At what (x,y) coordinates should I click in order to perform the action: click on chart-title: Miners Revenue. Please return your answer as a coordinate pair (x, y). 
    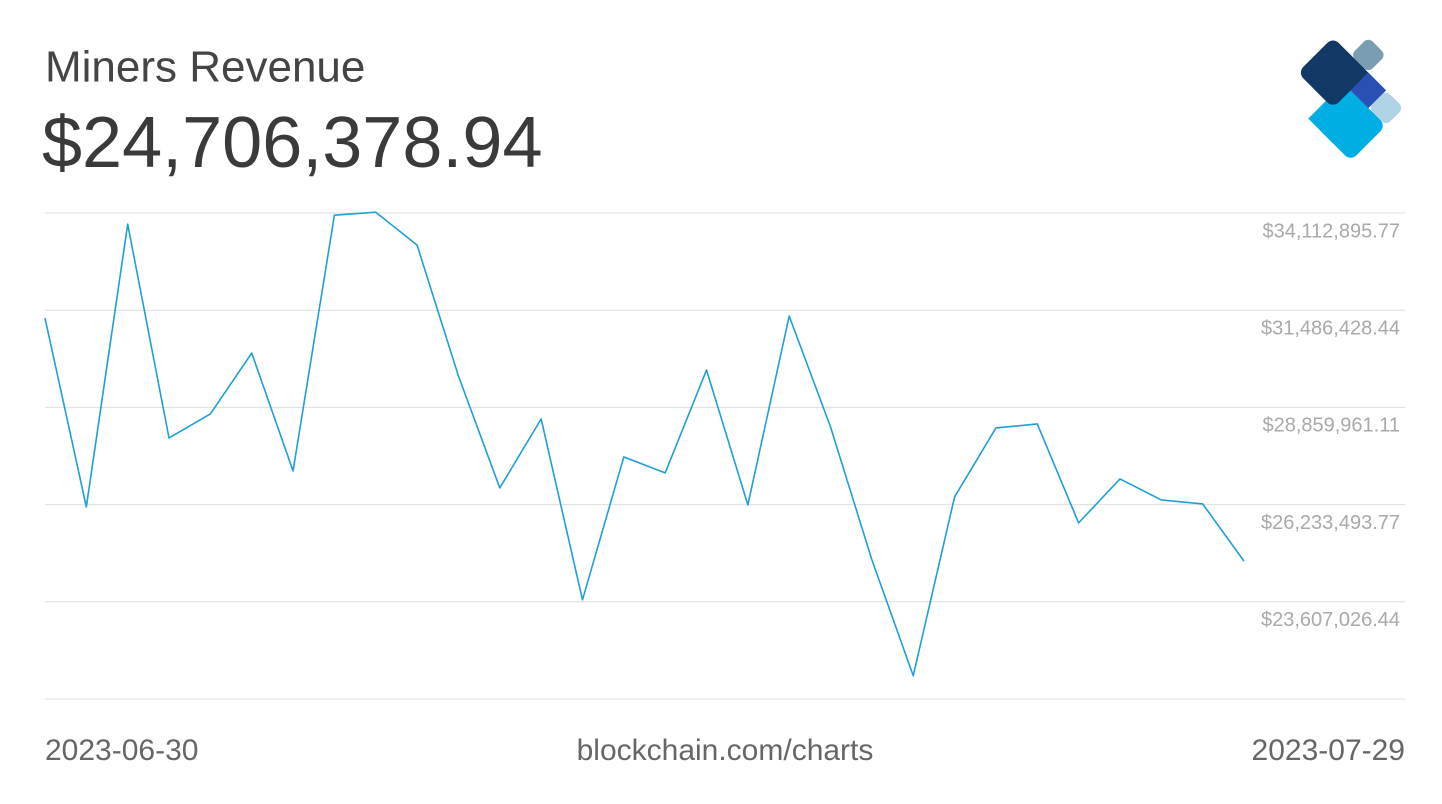
    Looking at the image, I should click on (205, 67).